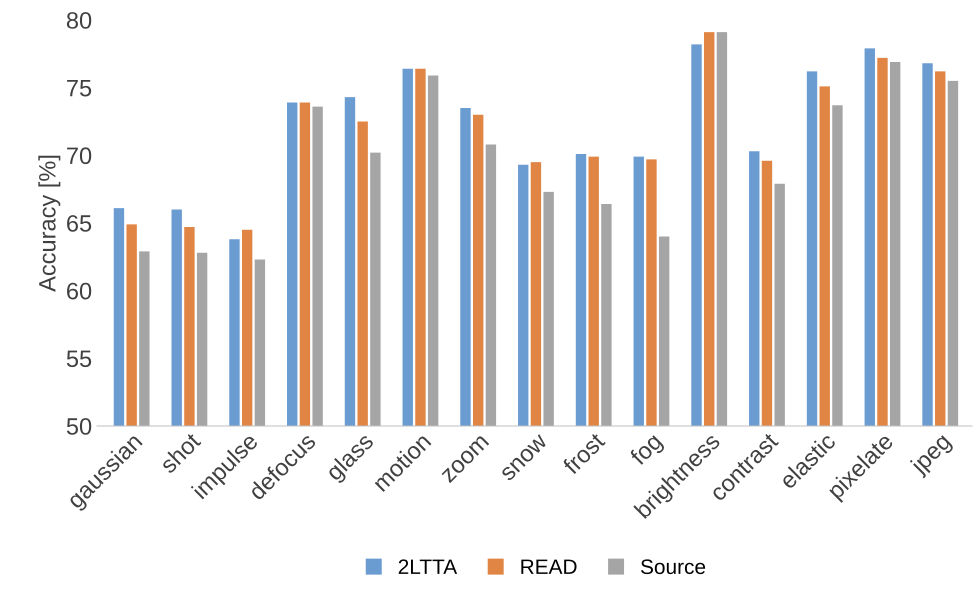 The width and height of the screenshot is (975, 597). What do you see at coordinates (583, 453) in the screenshot?
I see `x-tick-label: frost` at bounding box center [583, 453].